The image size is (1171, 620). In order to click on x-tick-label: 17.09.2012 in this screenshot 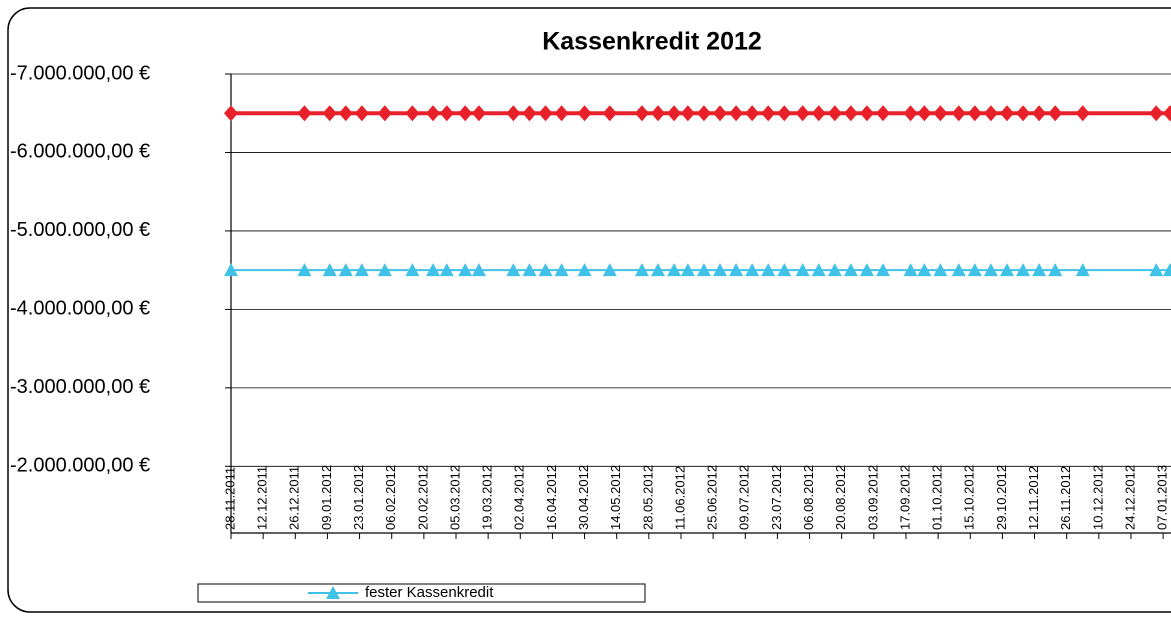, I will do `click(904, 497)`.